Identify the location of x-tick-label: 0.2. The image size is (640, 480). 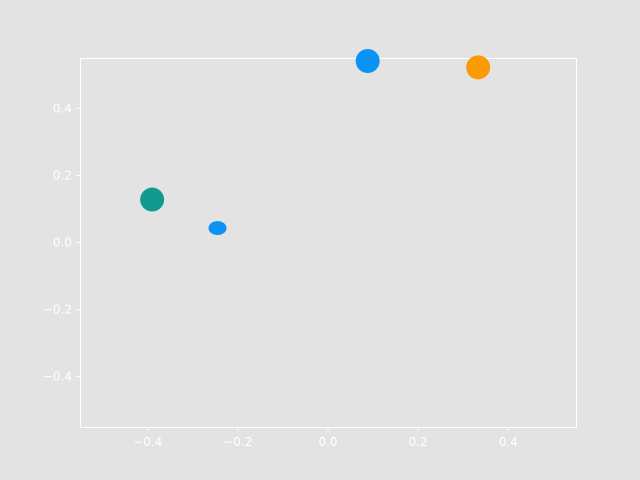
(418, 442).